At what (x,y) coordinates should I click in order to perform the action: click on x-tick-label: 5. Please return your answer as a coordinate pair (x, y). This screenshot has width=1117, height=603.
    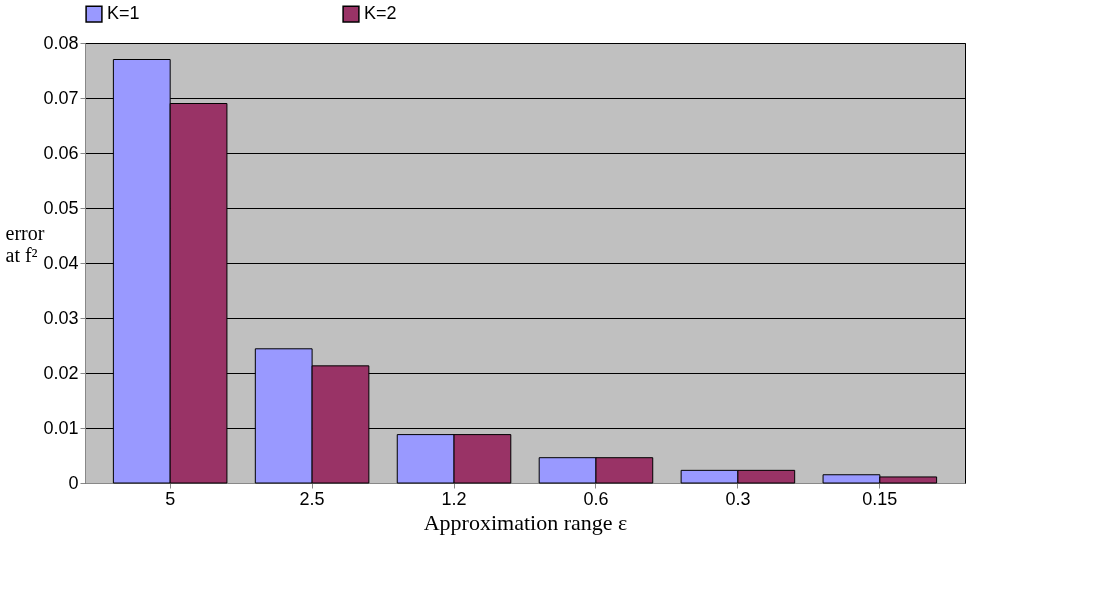
    Looking at the image, I should click on (170, 498).